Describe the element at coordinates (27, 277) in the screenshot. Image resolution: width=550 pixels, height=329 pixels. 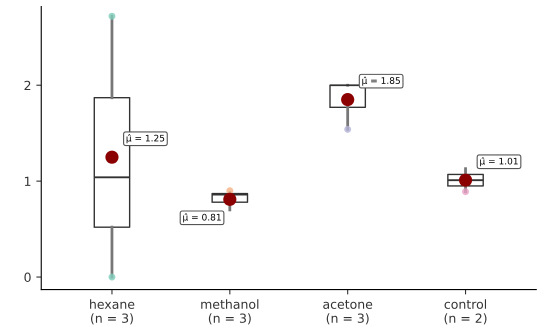
I see `y-tick-label: 0` at that location.